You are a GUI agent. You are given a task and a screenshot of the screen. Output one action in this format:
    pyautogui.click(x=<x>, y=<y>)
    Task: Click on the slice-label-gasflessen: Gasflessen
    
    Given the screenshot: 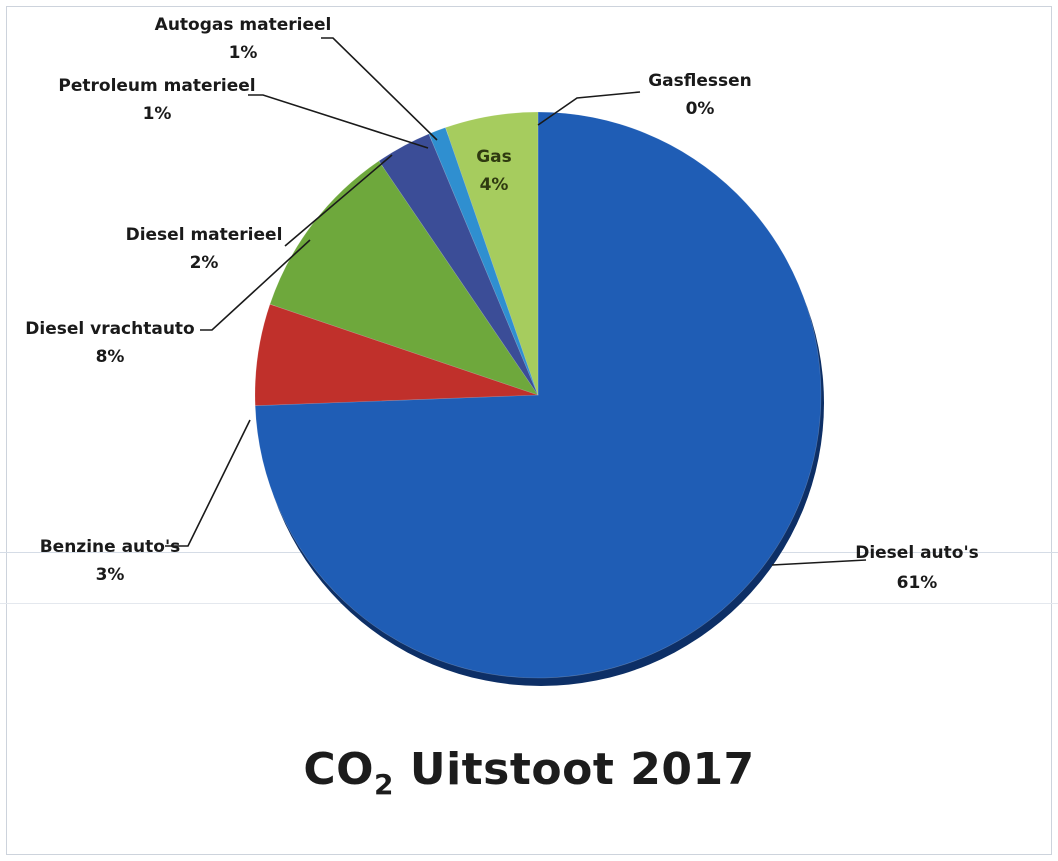 What is the action you would take?
    pyautogui.click(x=700, y=81)
    